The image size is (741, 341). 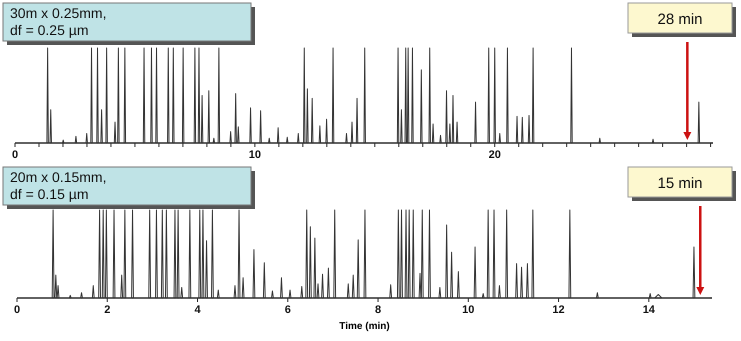 What do you see at coordinates (680, 183) in the screenshot?
I see `ref-line-label: 15 min` at bounding box center [680, 183].